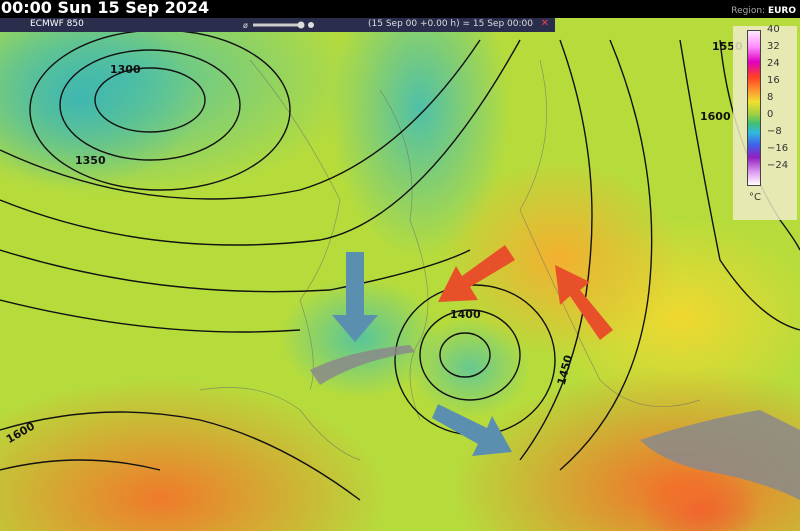 This screenshot has height=531, width=800. What do you see at coordinates (773, 80) in the screenshot?
I see `legend-tick: 16` at bounding box center [773, 80].